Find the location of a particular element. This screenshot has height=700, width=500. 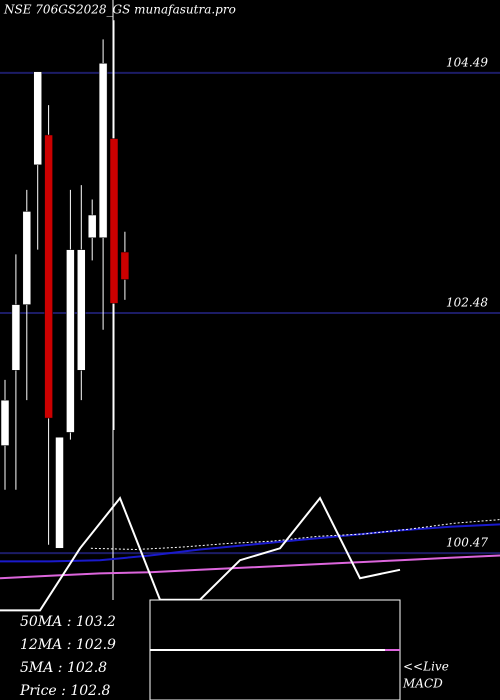

macd-label: MACD is located at coordinates (422, 684).